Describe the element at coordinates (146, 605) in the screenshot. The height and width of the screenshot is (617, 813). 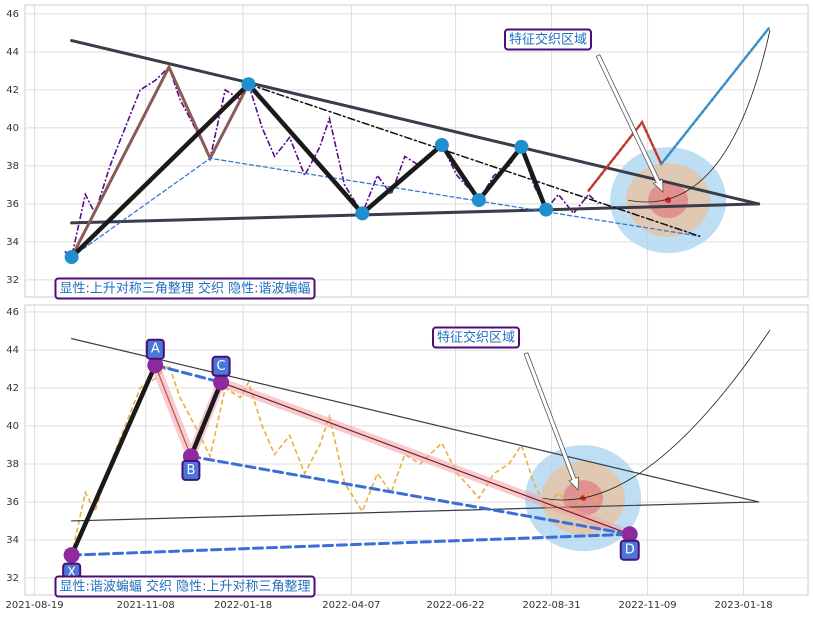
I see `x-tick-label: 2021-11-08` at that location.